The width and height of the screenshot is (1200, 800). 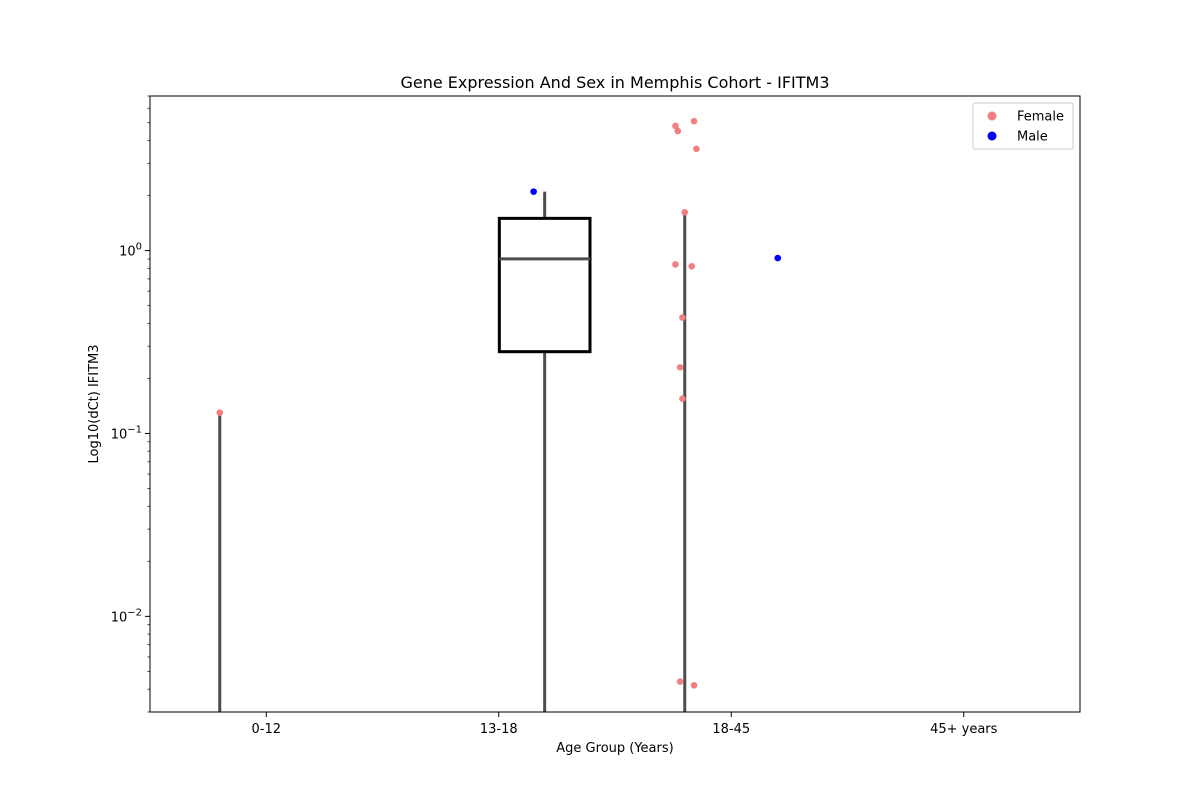 What do you see at coordinates (1040, 117) in the screenshot?
I see `legend-label: Female` at bounding box center [1040, 117].